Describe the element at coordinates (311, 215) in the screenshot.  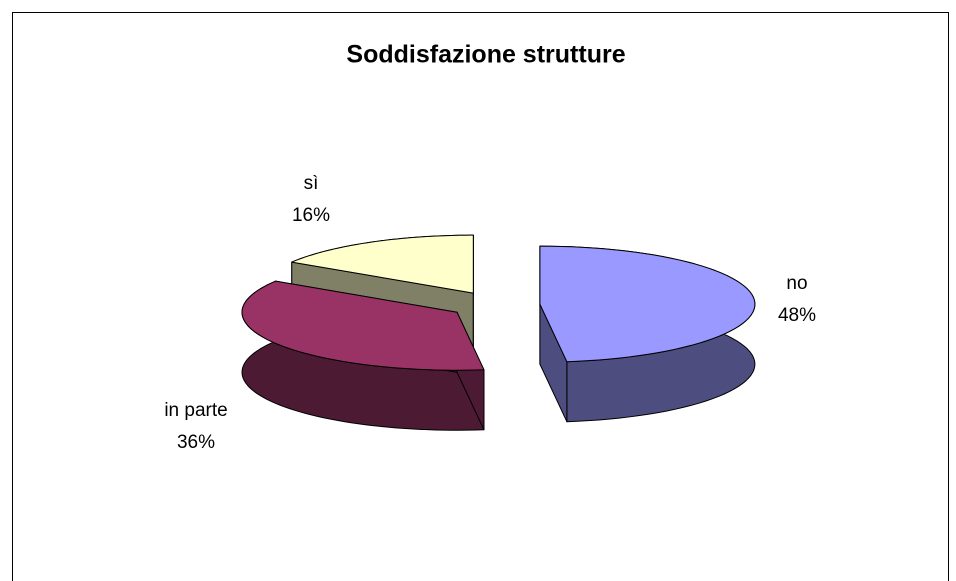
I see `slice-value-label: 16%` at that location.